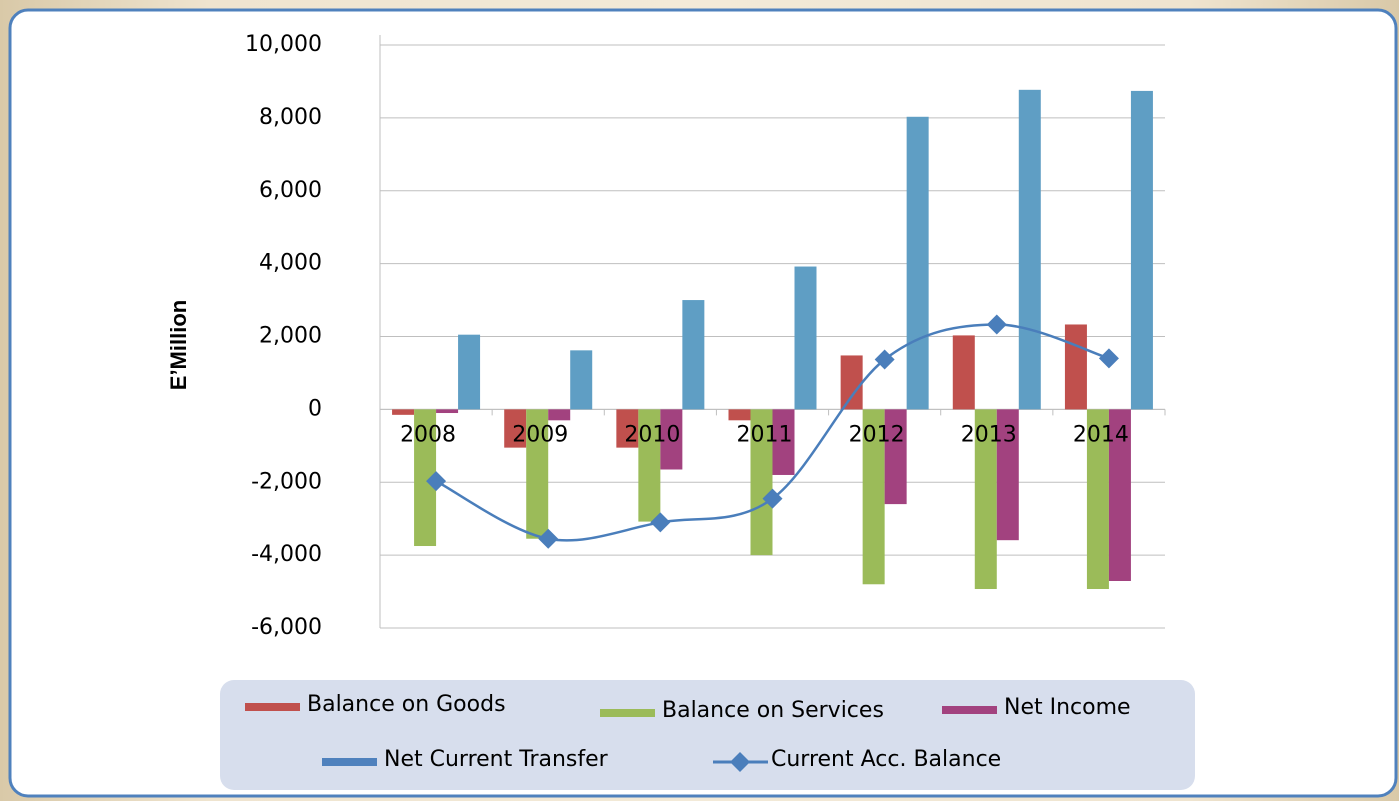 The height and width of the screenshot is (801, 1399). What do you see at coordinates (496, 759) in the screenshot?
I see `legend-label: Net Current Transfer` at bounding box center [496, 759].